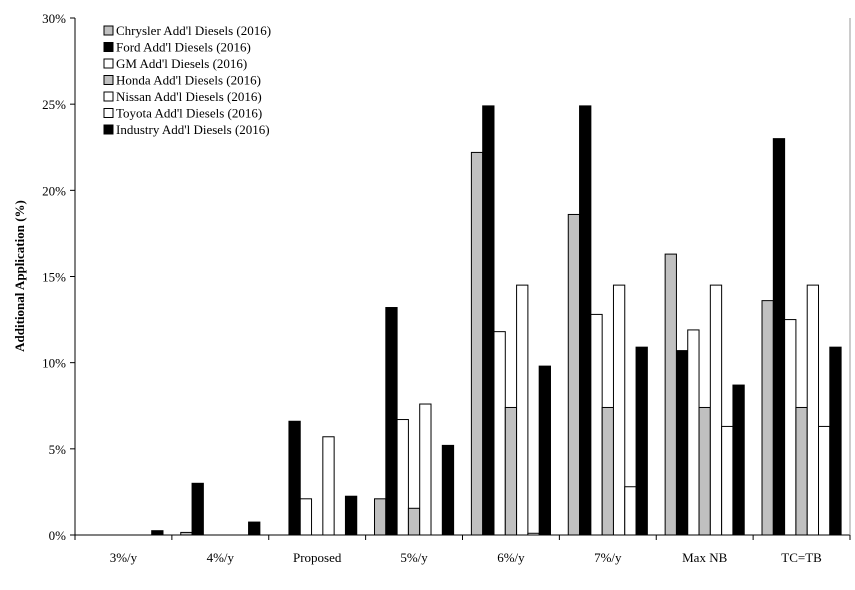 The width and height of the screenshot is (855, 590). Describe the element at coordinates (189, 96) in the screenshot. I see `legend-label: Nissan Add'l Diesels (2016)` at that location.